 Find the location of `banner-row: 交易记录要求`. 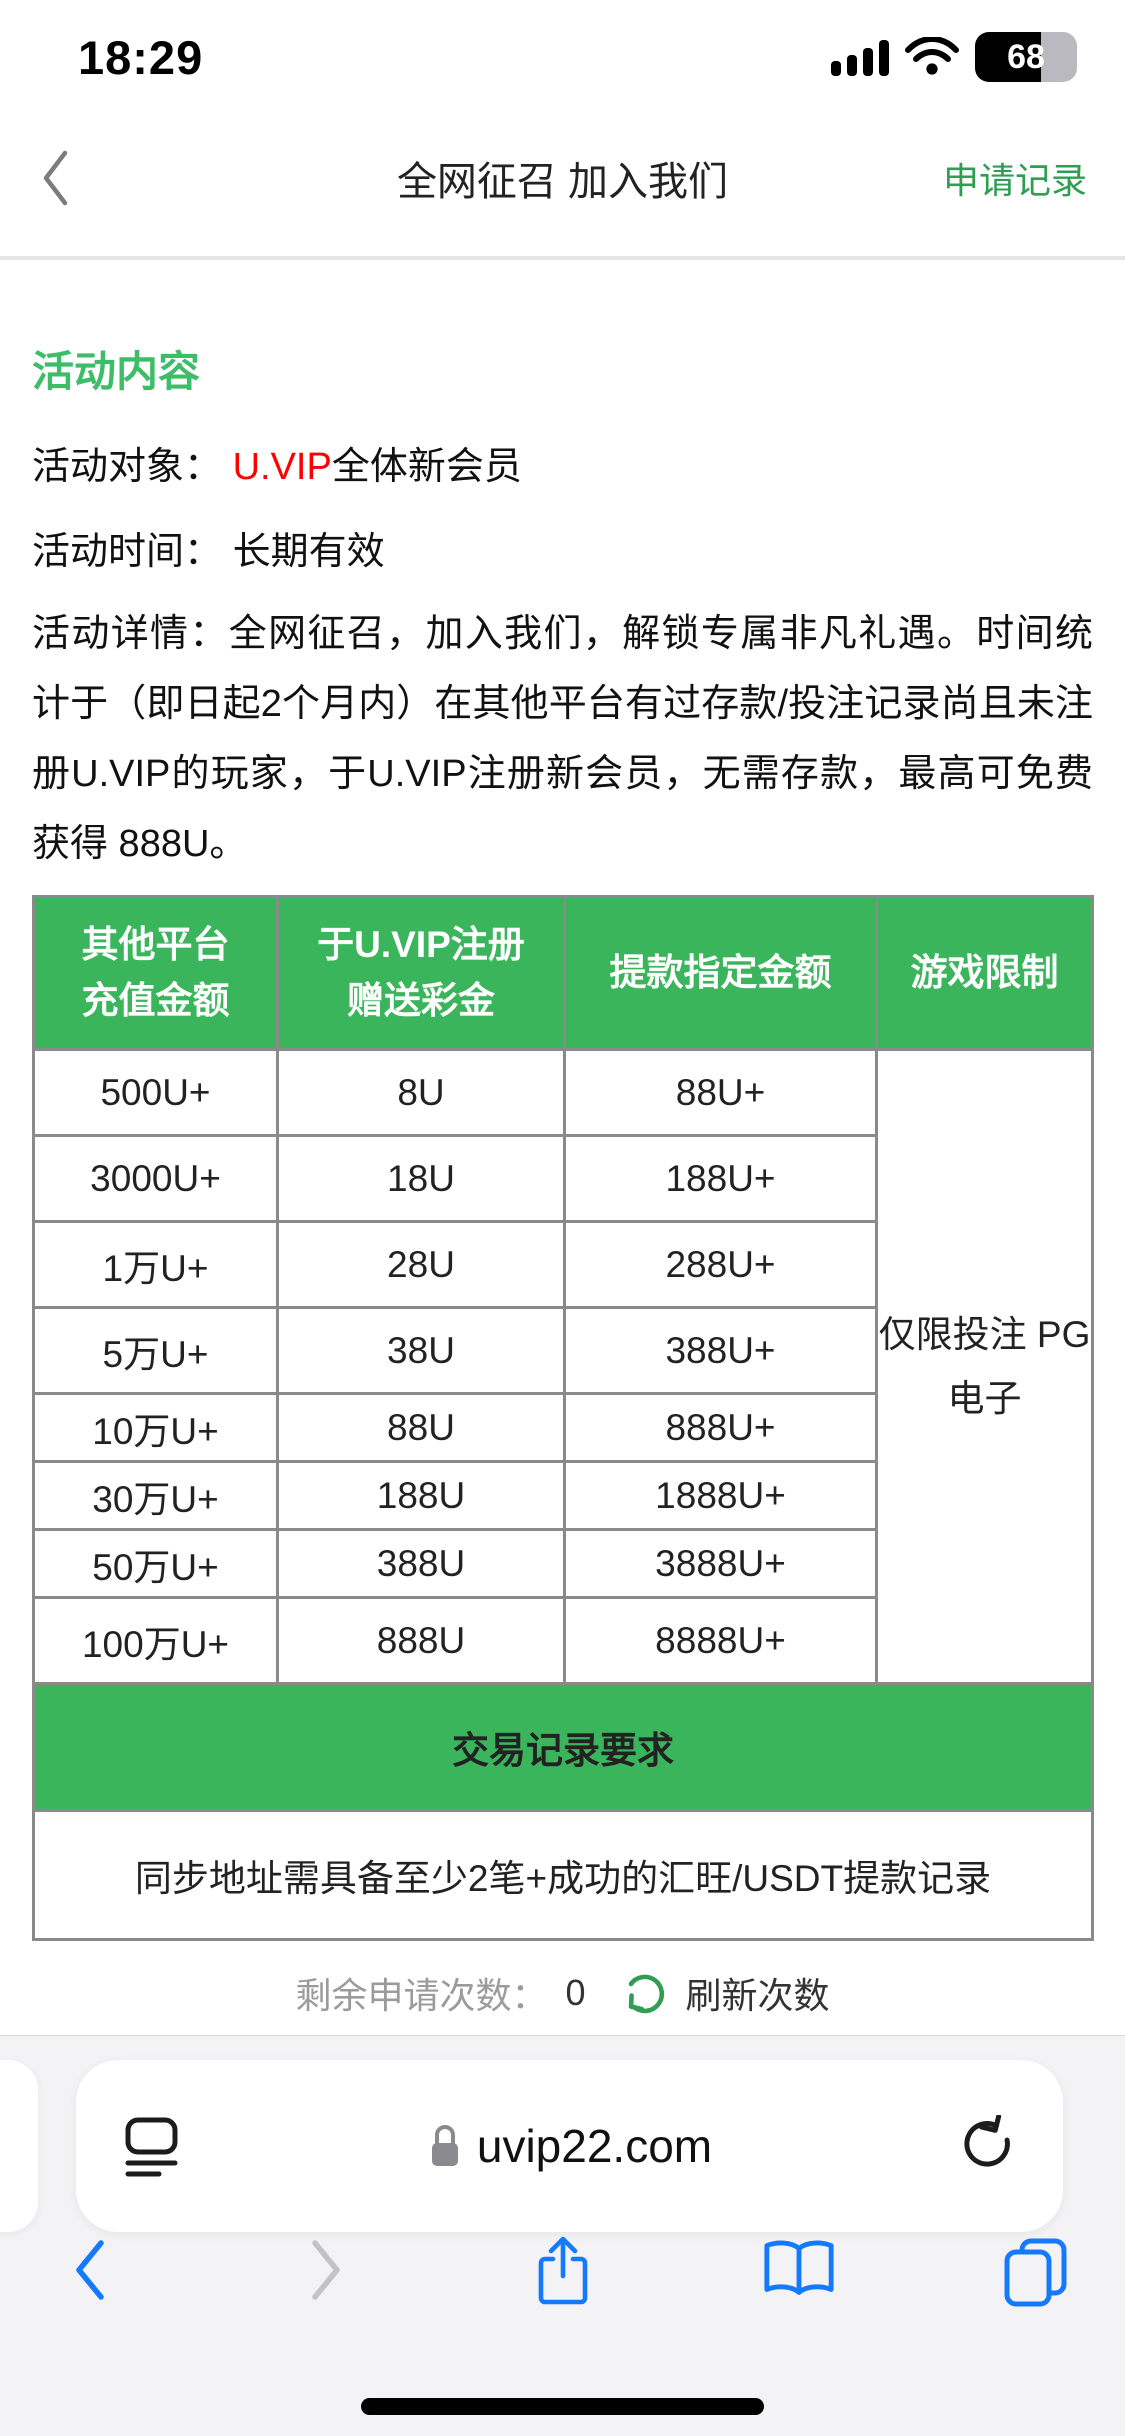

banner-row: 交易记录要求 is located at coordinates (563, 1747).